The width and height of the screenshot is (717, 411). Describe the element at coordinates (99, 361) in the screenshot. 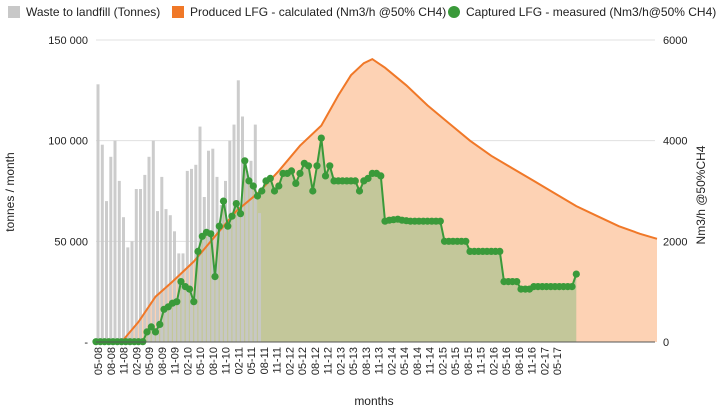

I see `x-tick-label: 05-08` at that location.